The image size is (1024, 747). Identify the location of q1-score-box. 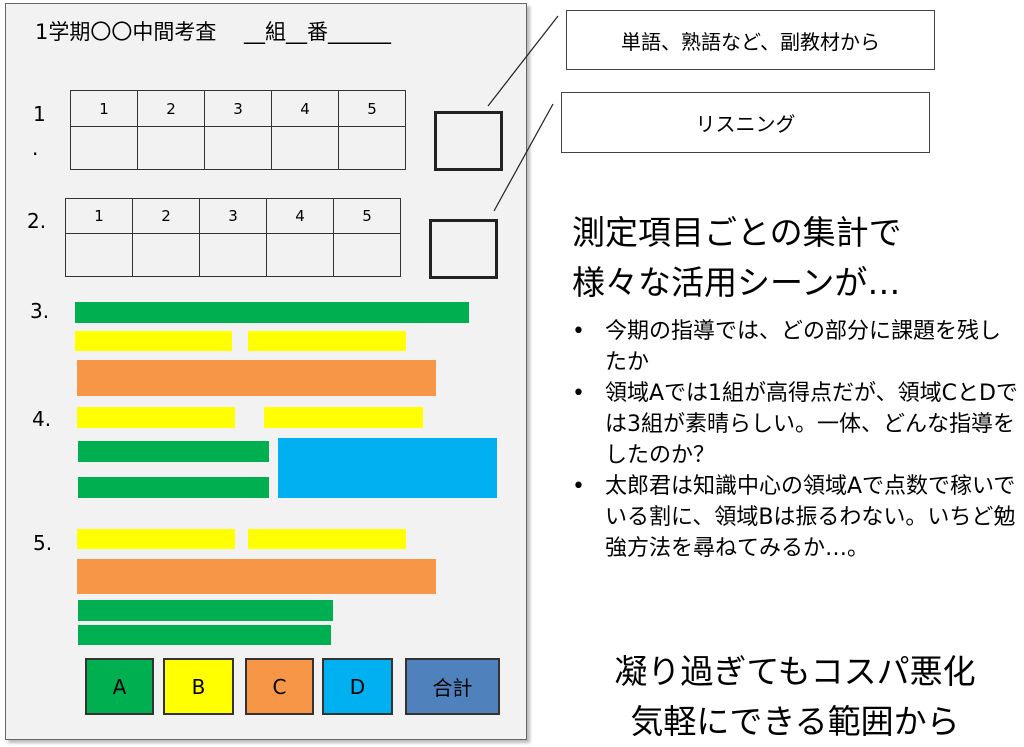
(468, 141).